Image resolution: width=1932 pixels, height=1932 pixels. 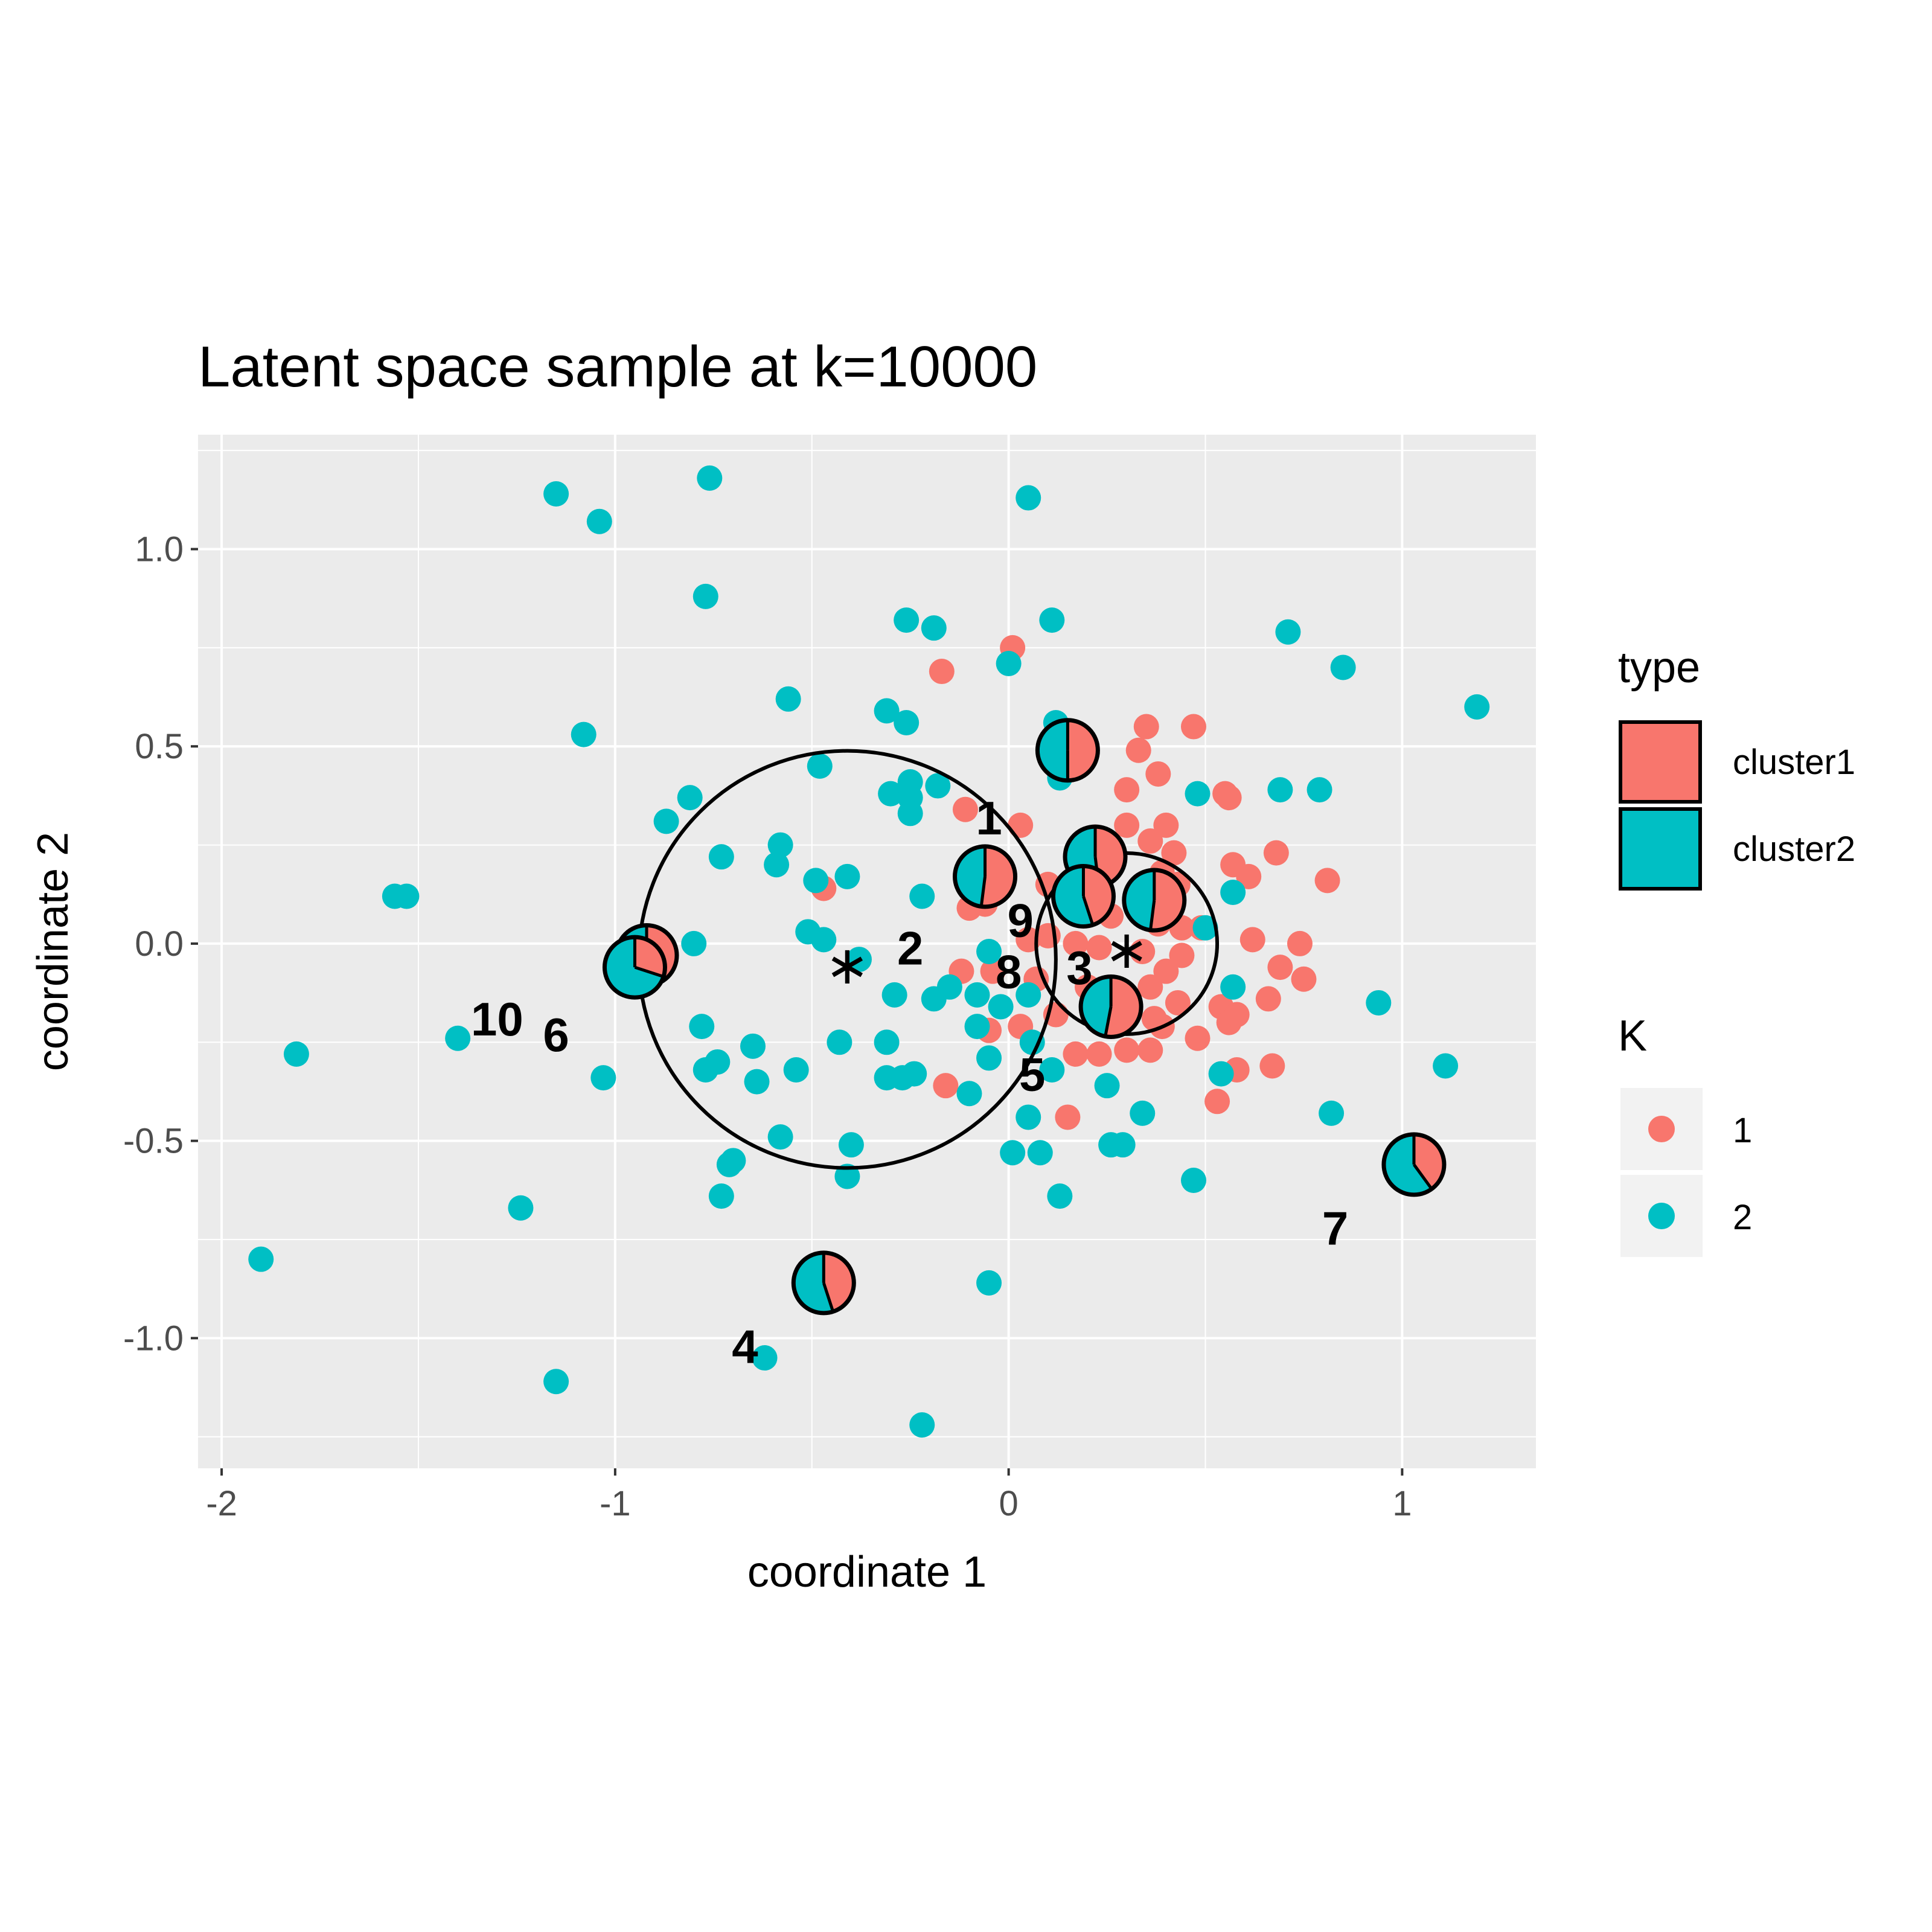 What do you see at coordinates (221, 1504) in the screenshot?
I see `x-tick-label: -2` at bounding box center [221, 1504].